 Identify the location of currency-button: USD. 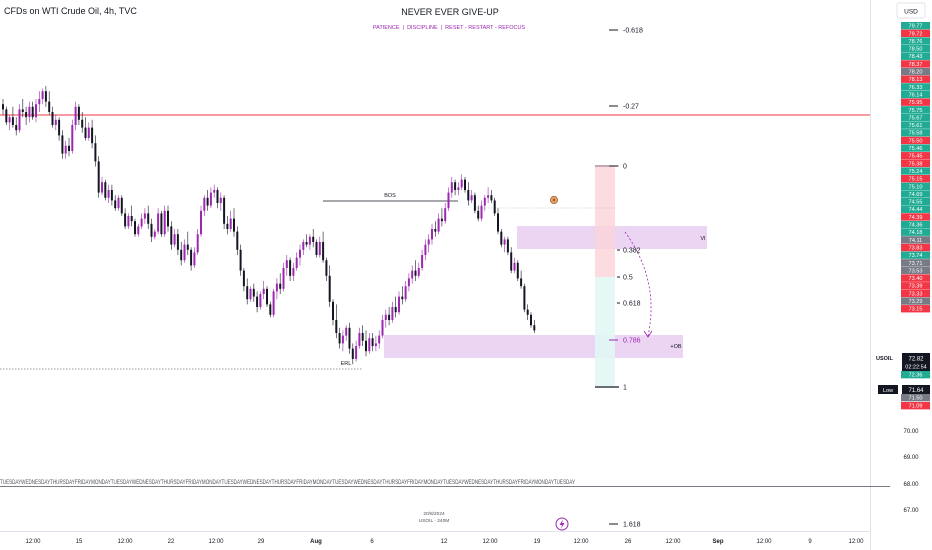
(911, 10).